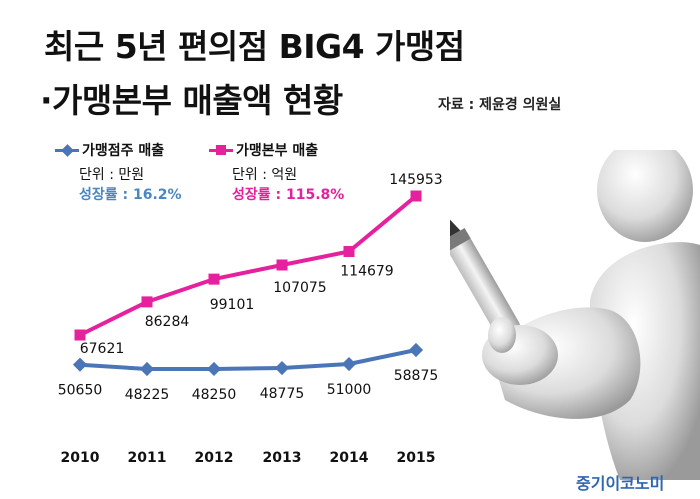  I want to click on headquarters-point-2013, so click(282, 265).